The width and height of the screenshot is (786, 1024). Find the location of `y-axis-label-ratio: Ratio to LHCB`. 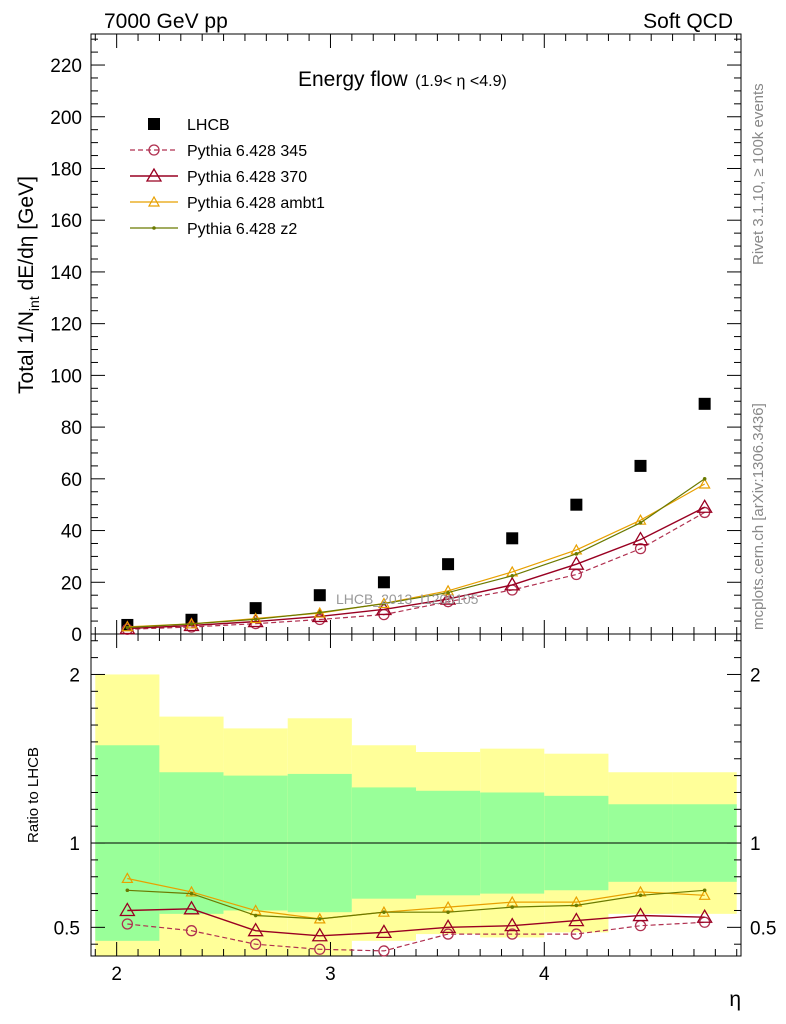

y-axis-label-ratio: Ratio to LHCB is located at coordinates (33, 795).